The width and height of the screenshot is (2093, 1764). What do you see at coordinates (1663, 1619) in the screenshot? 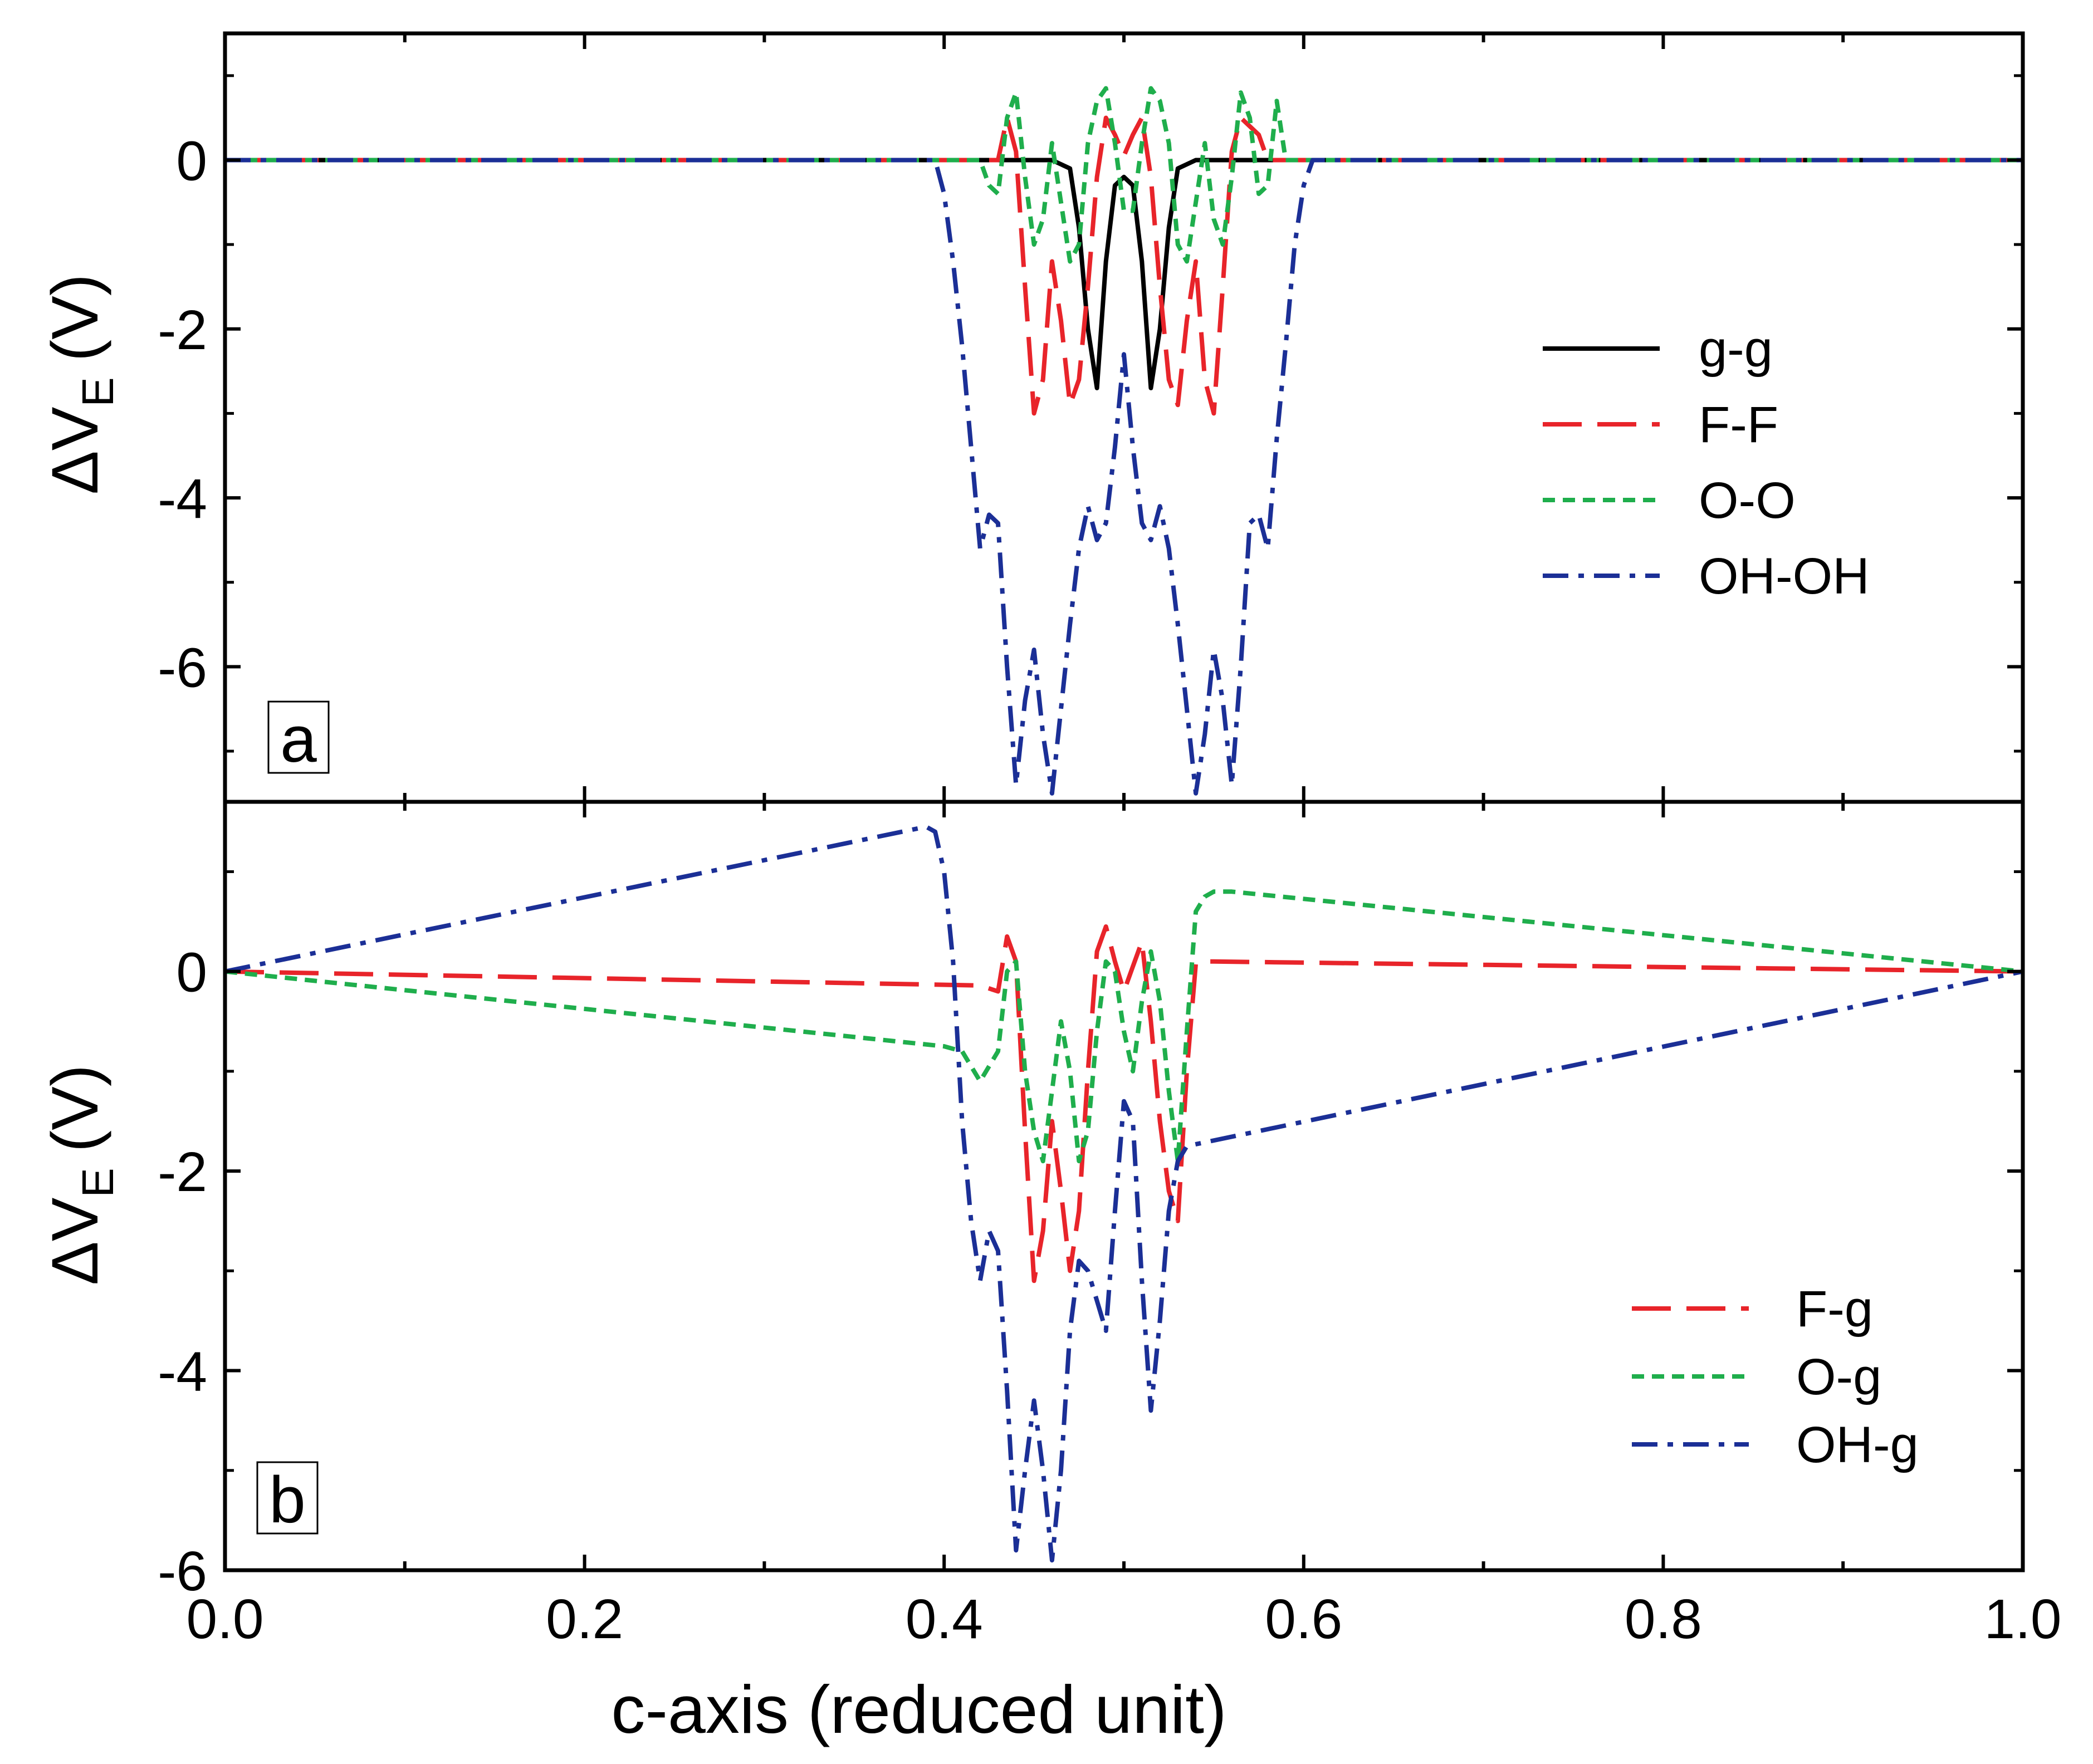
I see `x-tick-label: 0.8` at bounding box center [1663, 1619].